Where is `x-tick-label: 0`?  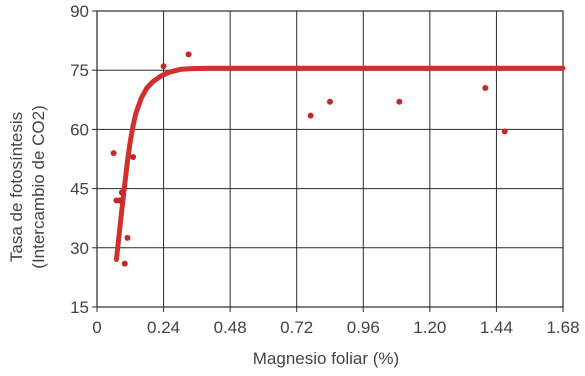 x-tick-label: 0 is located at coordinates (96, 327).